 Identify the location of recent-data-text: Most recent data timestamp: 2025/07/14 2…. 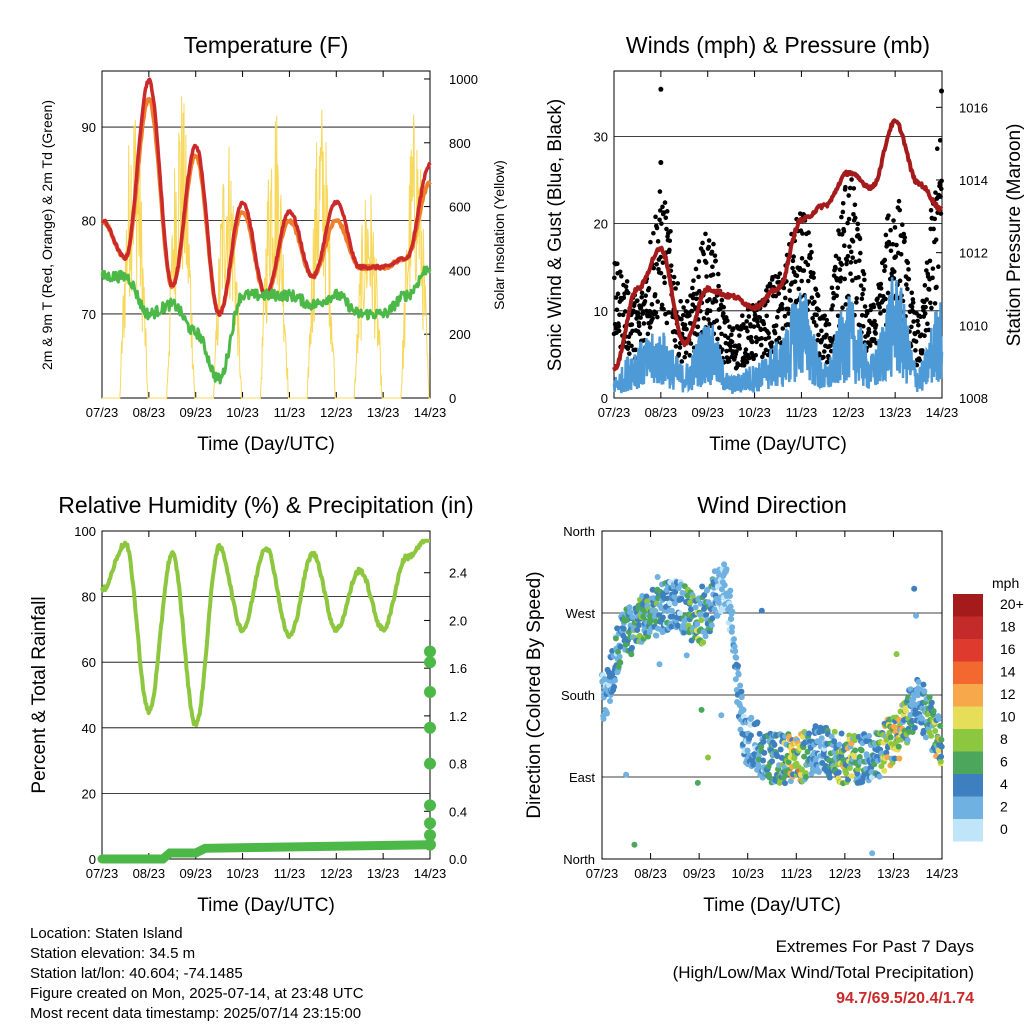
(196, 1013).